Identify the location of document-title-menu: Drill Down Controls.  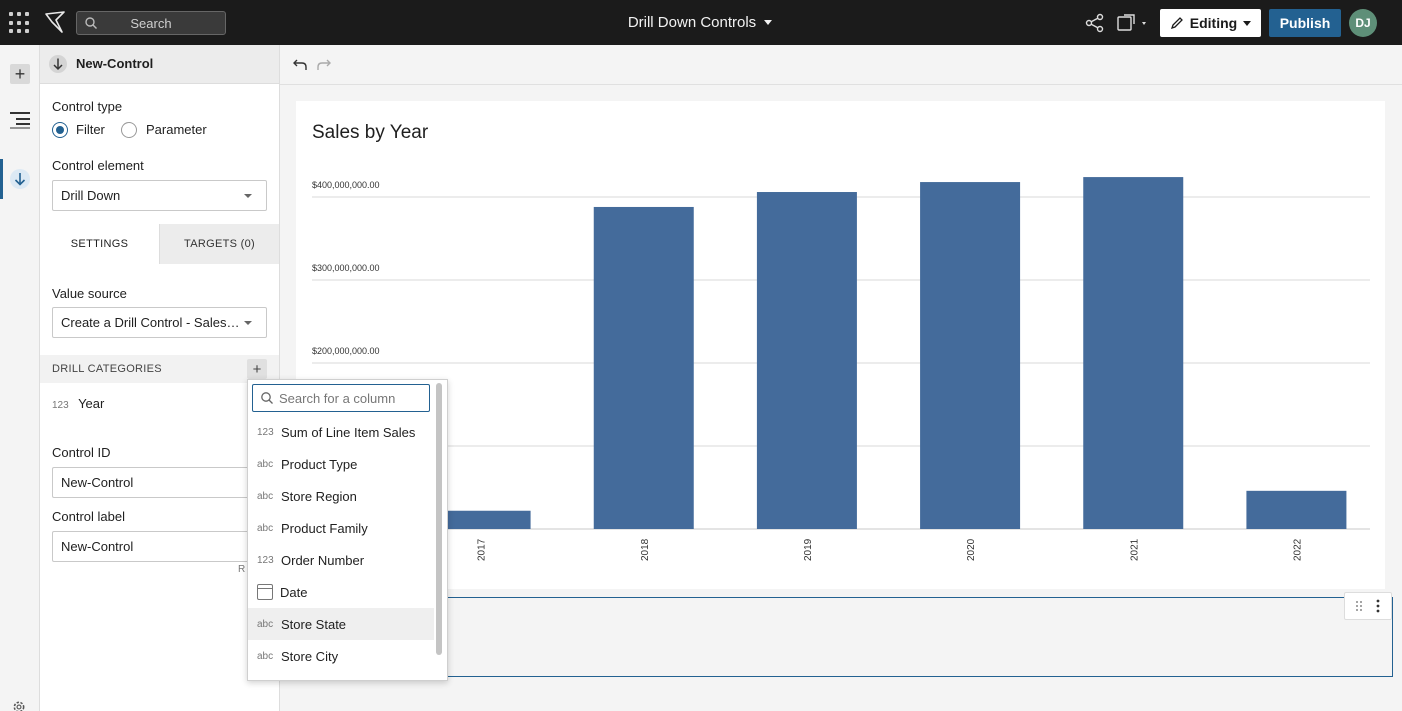
(700, 22).